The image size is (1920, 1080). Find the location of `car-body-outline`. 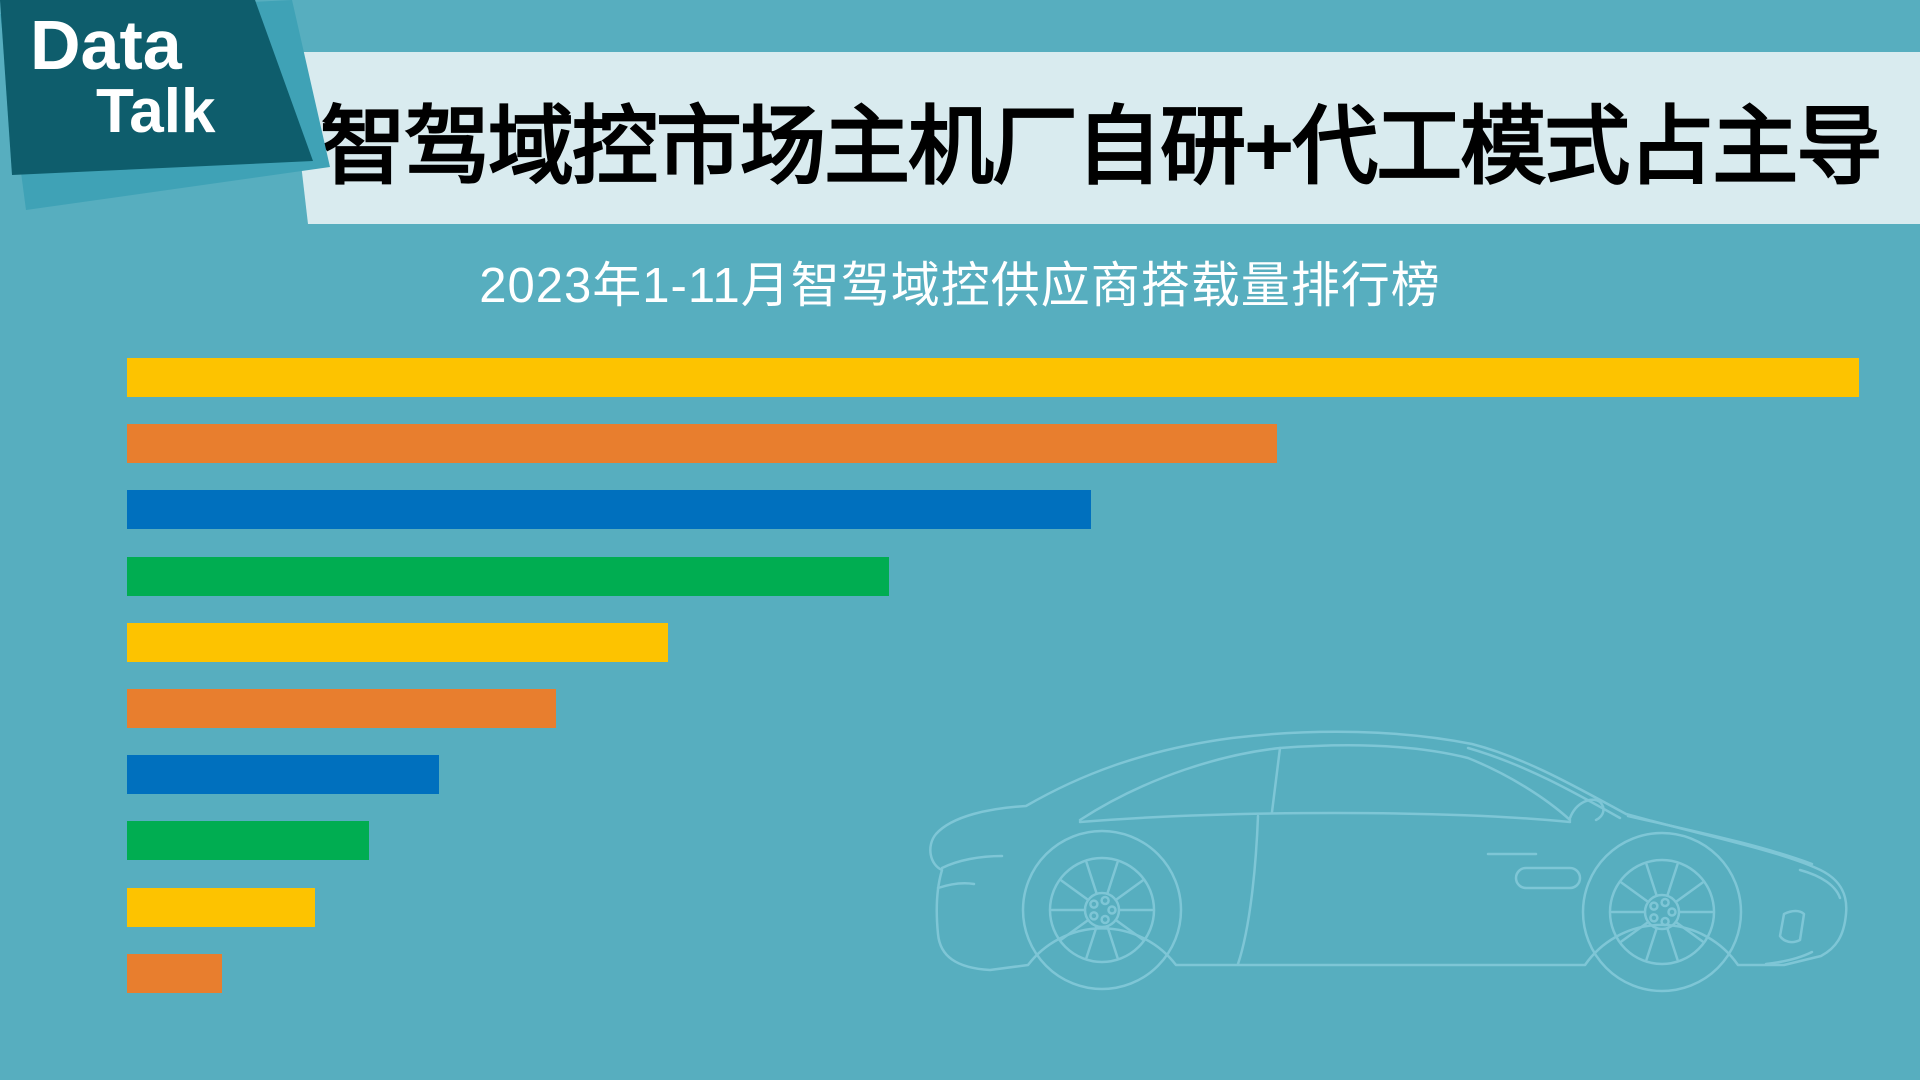

car-body-outline is located at coordinates (1388, 851).